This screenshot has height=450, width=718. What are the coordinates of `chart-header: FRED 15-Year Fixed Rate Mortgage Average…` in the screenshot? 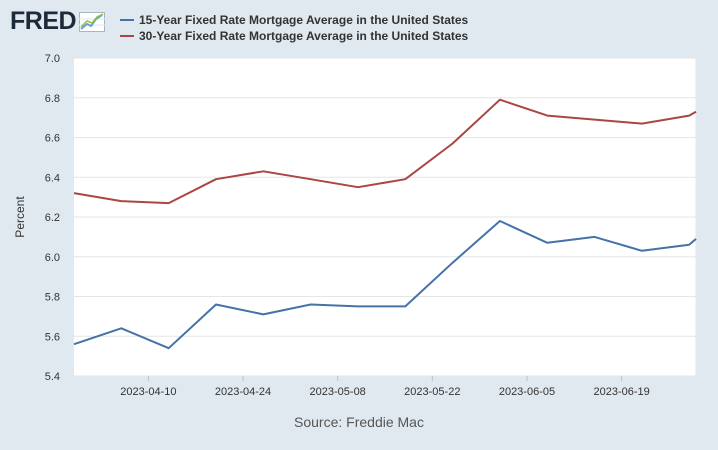 It's located at (359, 25).